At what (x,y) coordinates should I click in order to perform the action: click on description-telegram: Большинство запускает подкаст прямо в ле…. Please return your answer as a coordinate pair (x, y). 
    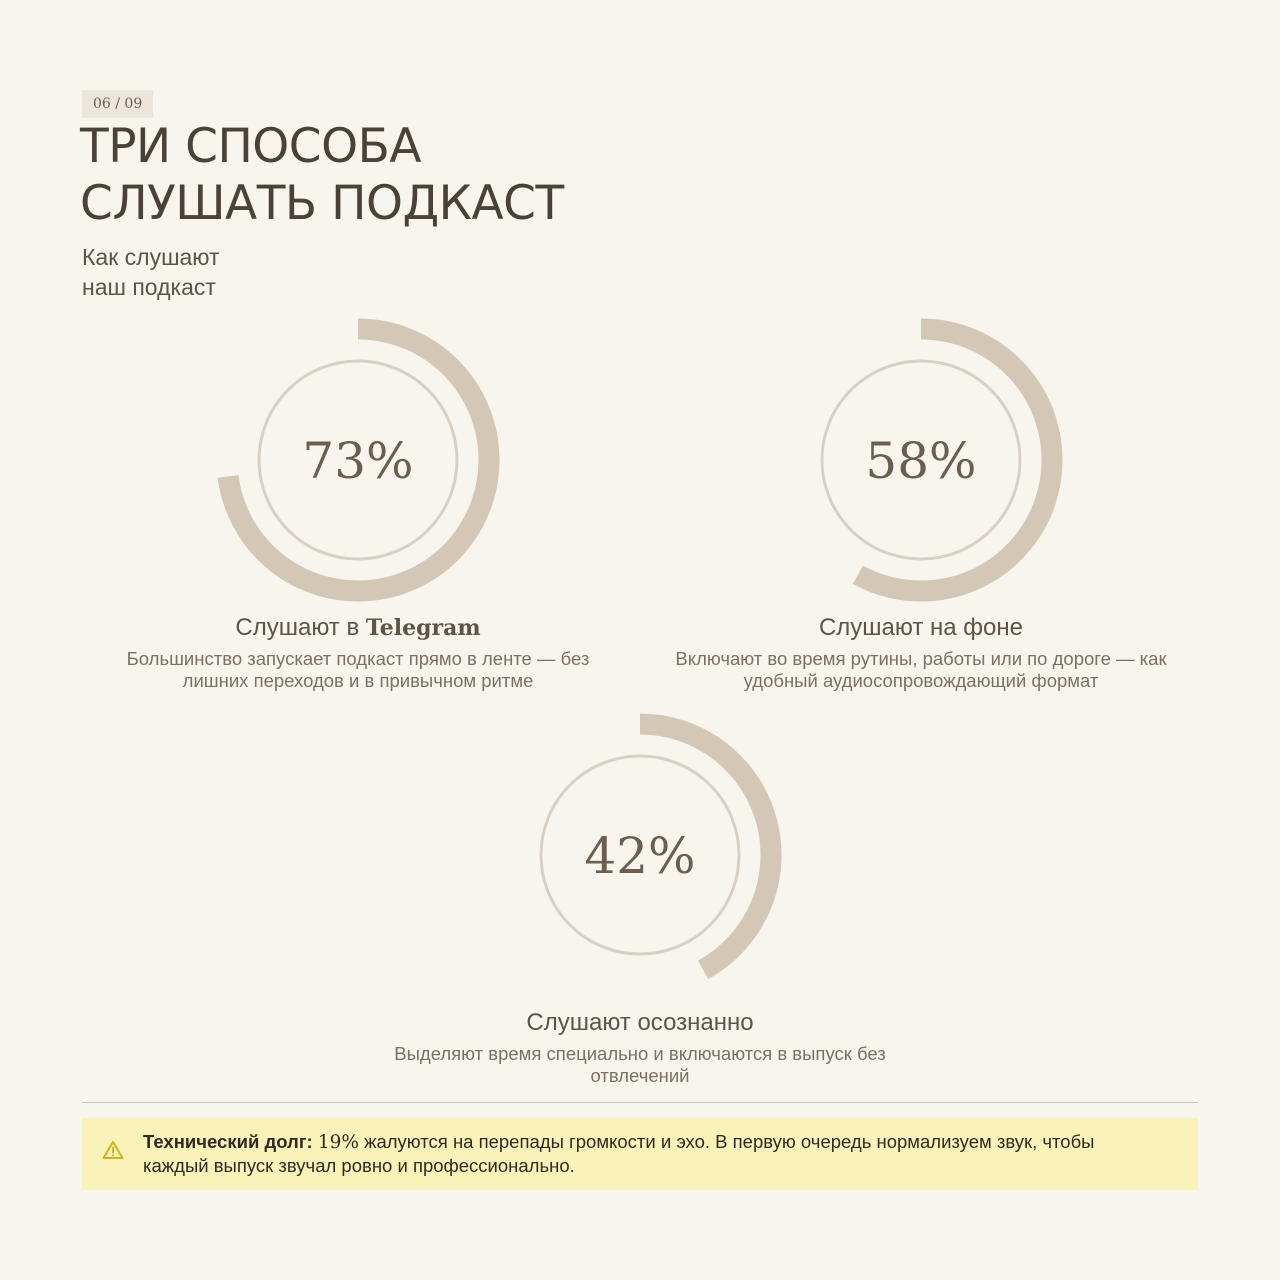
    Looking at the image, I should click on (358, 669).